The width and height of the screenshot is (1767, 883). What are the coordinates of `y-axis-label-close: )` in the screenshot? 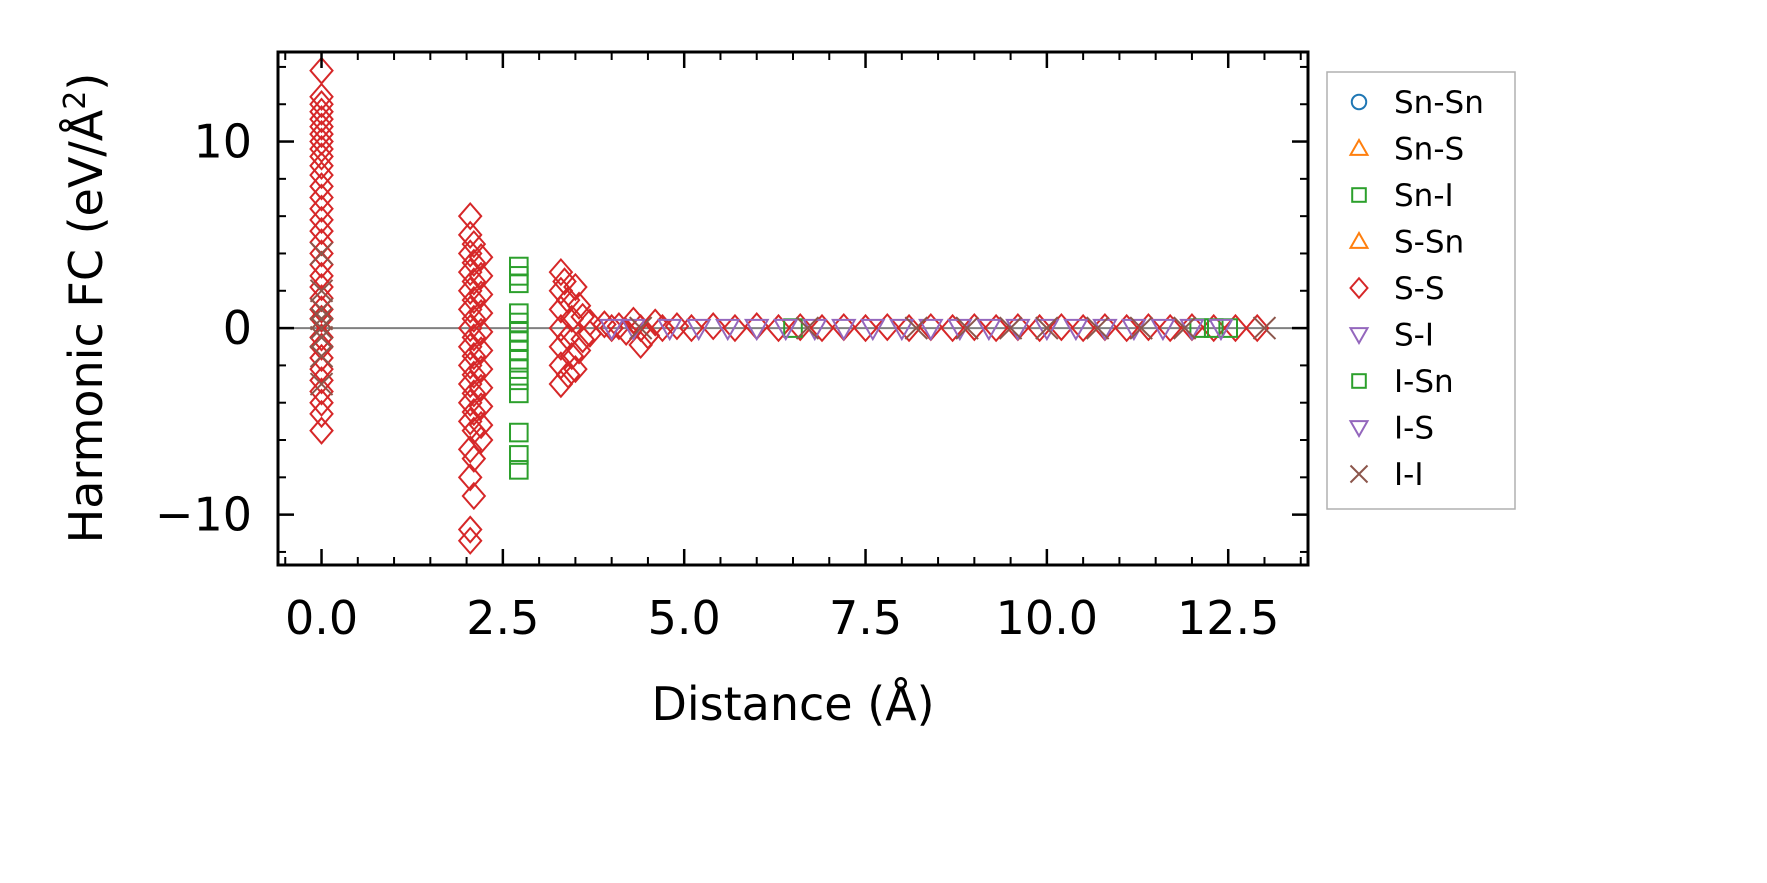 It's located at (86, 82).